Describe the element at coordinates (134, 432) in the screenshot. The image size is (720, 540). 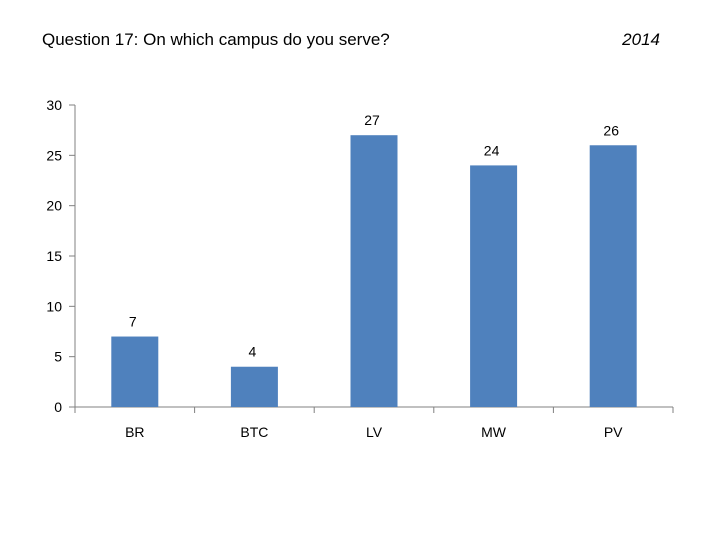
I see `x-tick-label: BR` at that location.